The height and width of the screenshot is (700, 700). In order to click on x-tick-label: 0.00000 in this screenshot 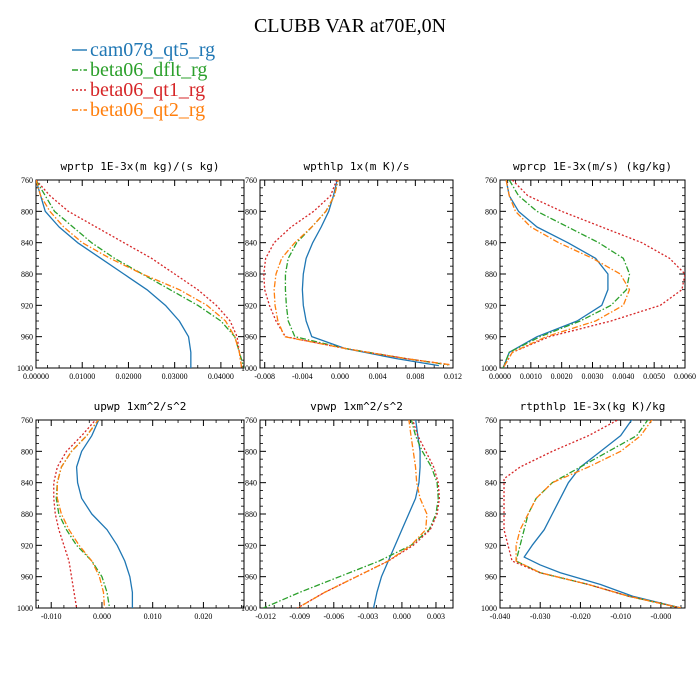, I will do `click(36, 376)`.